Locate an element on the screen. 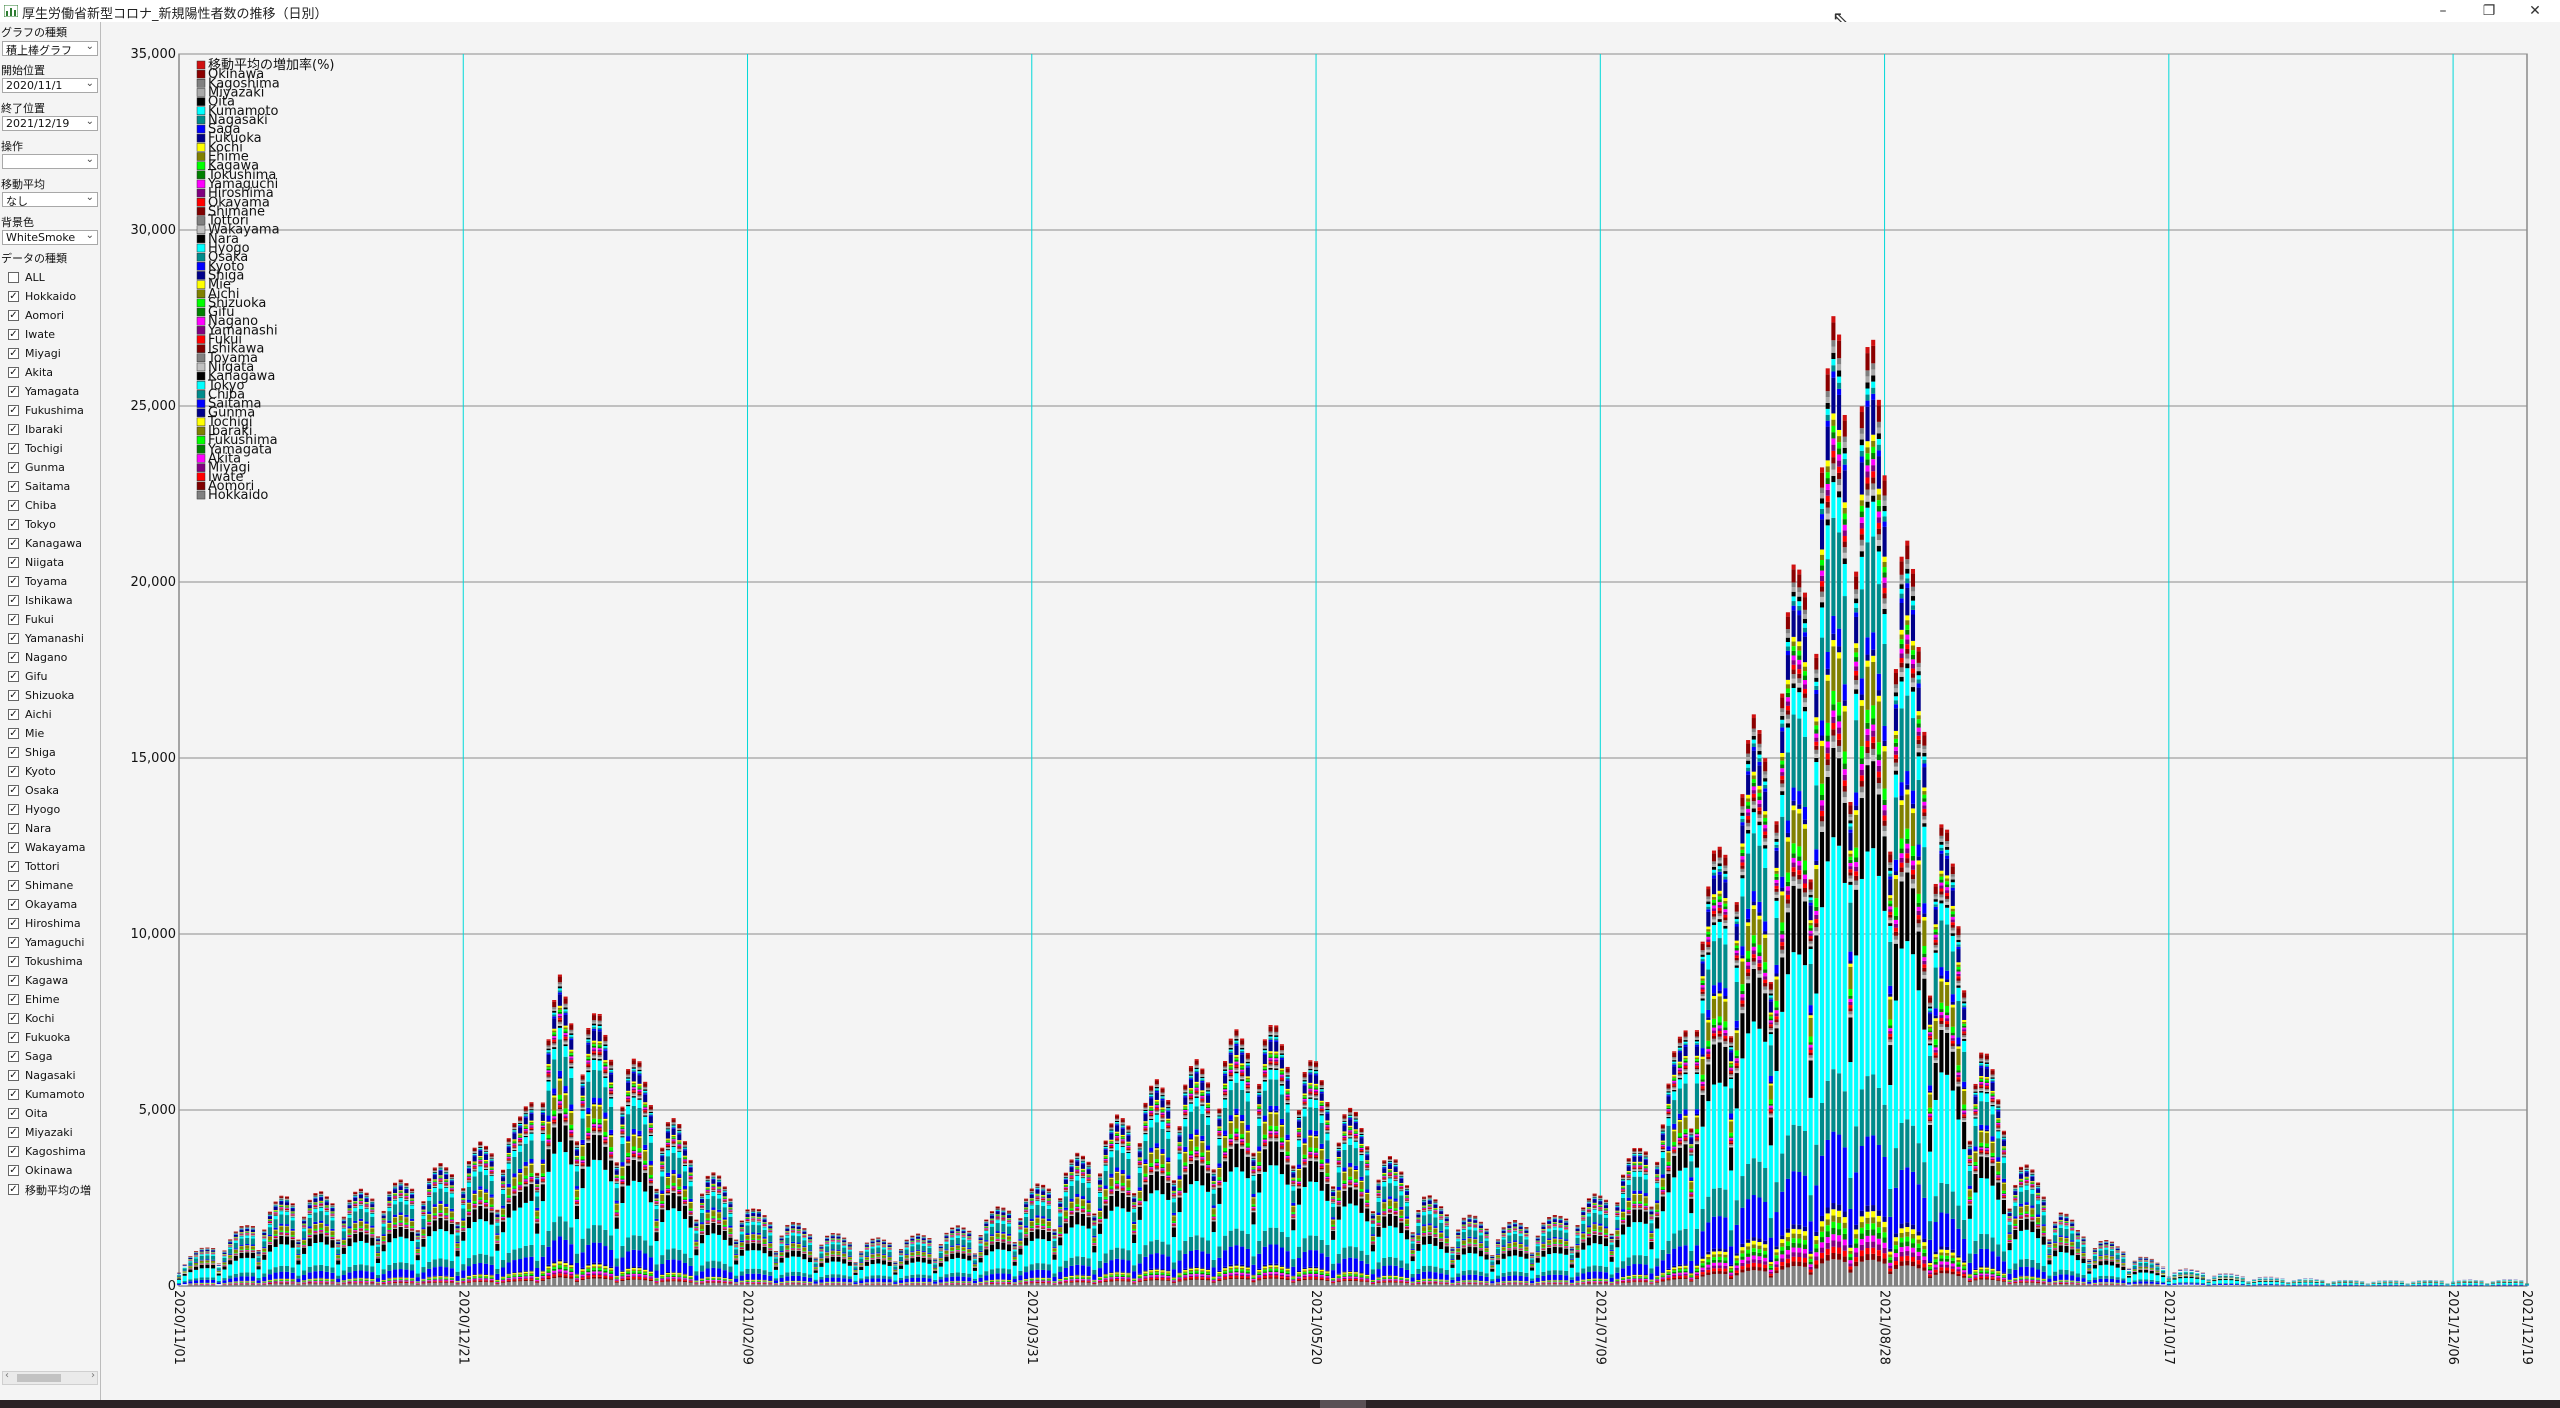 Image resolution: width=2560 pixels, height=1408 pixels. series-checkbox-okayama: ✓ Okayama is located at coordinates (42, 904).